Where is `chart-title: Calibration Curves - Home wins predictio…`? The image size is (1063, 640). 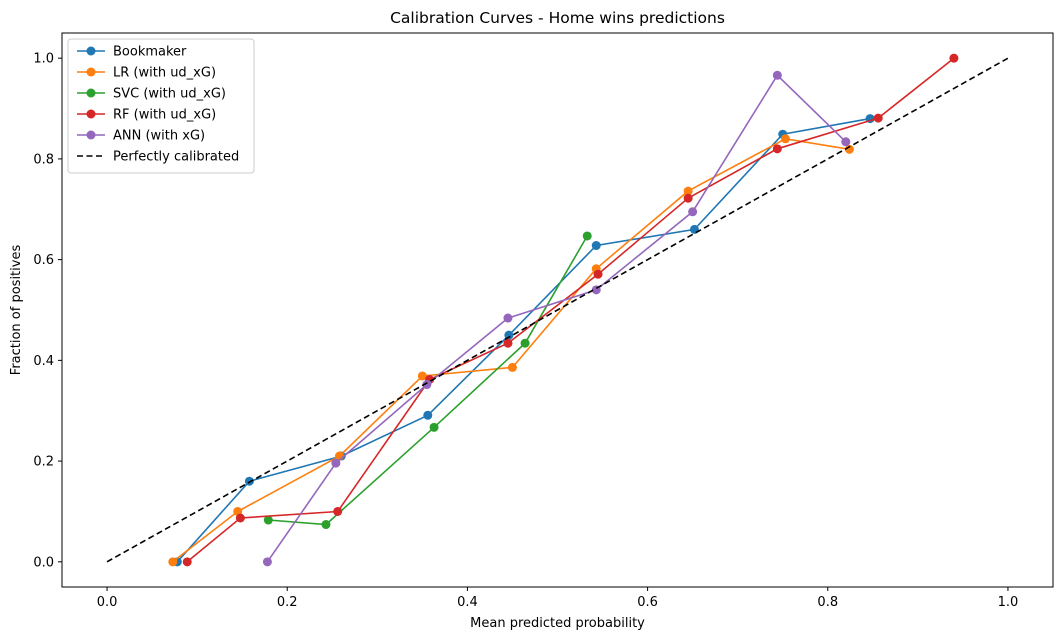
chart-title: Calibration Curves - Home wins predictio… is located at coordinates (557, 18).